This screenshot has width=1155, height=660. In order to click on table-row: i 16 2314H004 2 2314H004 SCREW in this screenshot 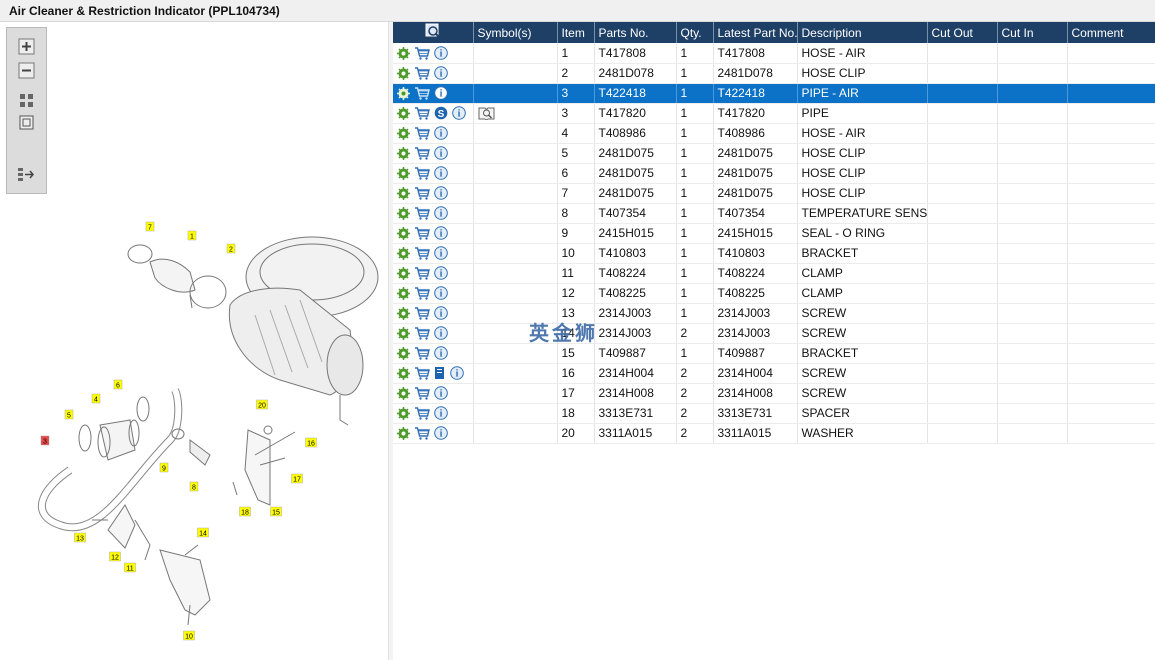, I will do `click(774, 373)`.